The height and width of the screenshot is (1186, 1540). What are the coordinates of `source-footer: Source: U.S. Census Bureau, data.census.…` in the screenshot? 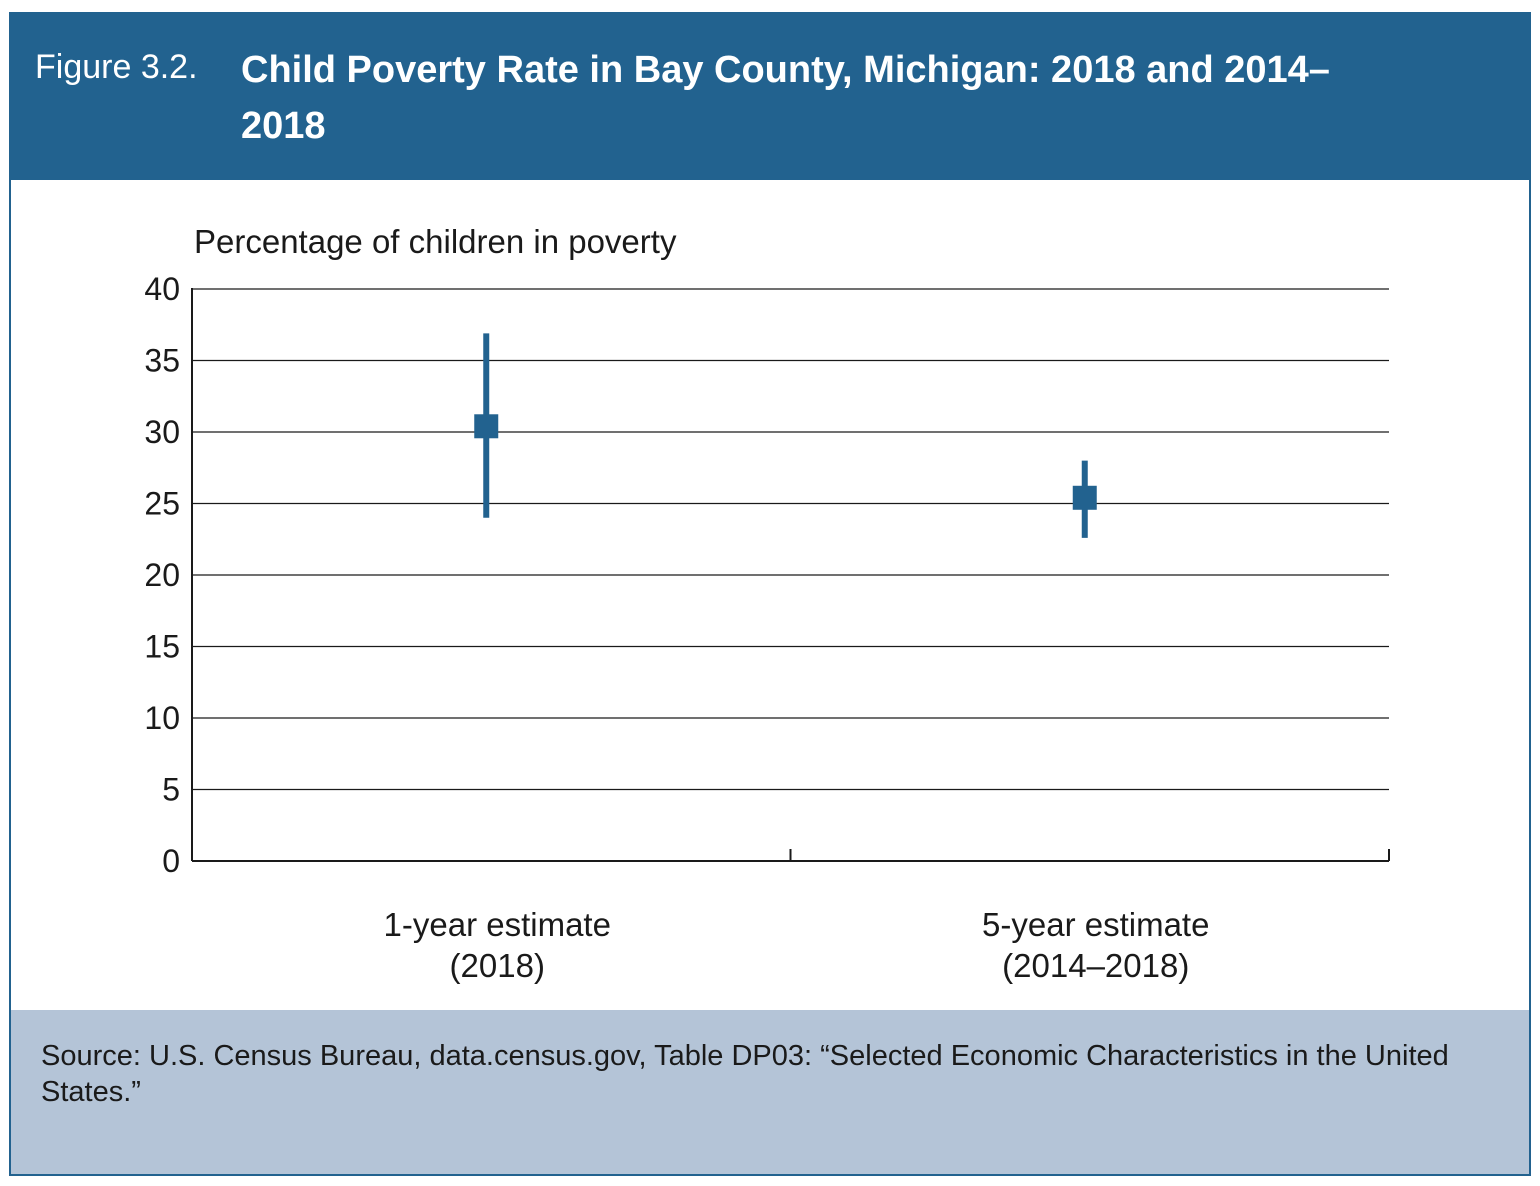 It's located at (770, 1092).